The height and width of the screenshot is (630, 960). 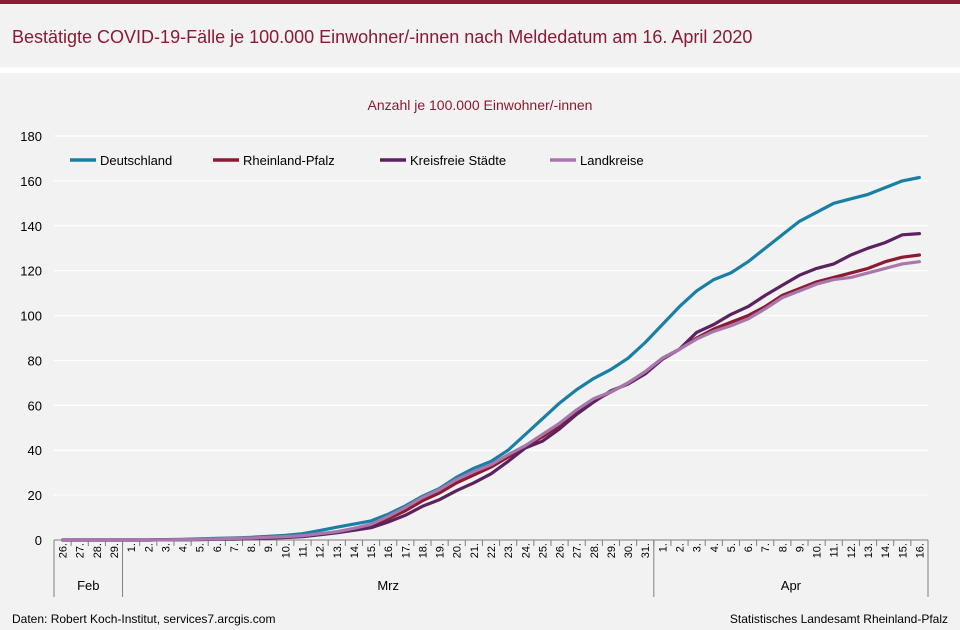 I want to click on y-tick-label: 0, so click(x=38, y=540).